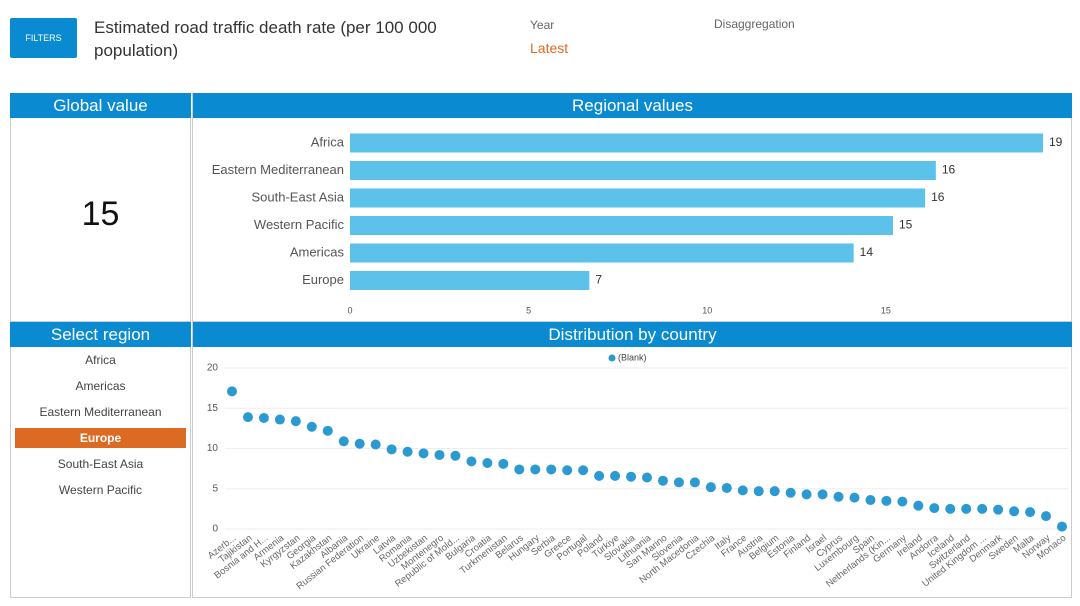 The image size is (1080, 606). I want to click on region-item: Africa, so click(100, 360).